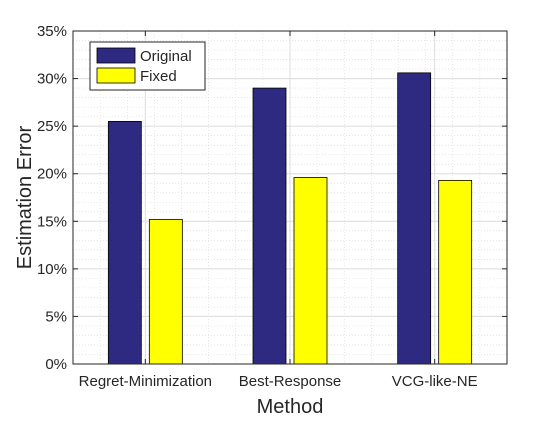 This screenshot has height=425, width=560. Describe the element at coordinates (52, 174) in the screenshot. I see `y-tick-label: 20%` at that location.